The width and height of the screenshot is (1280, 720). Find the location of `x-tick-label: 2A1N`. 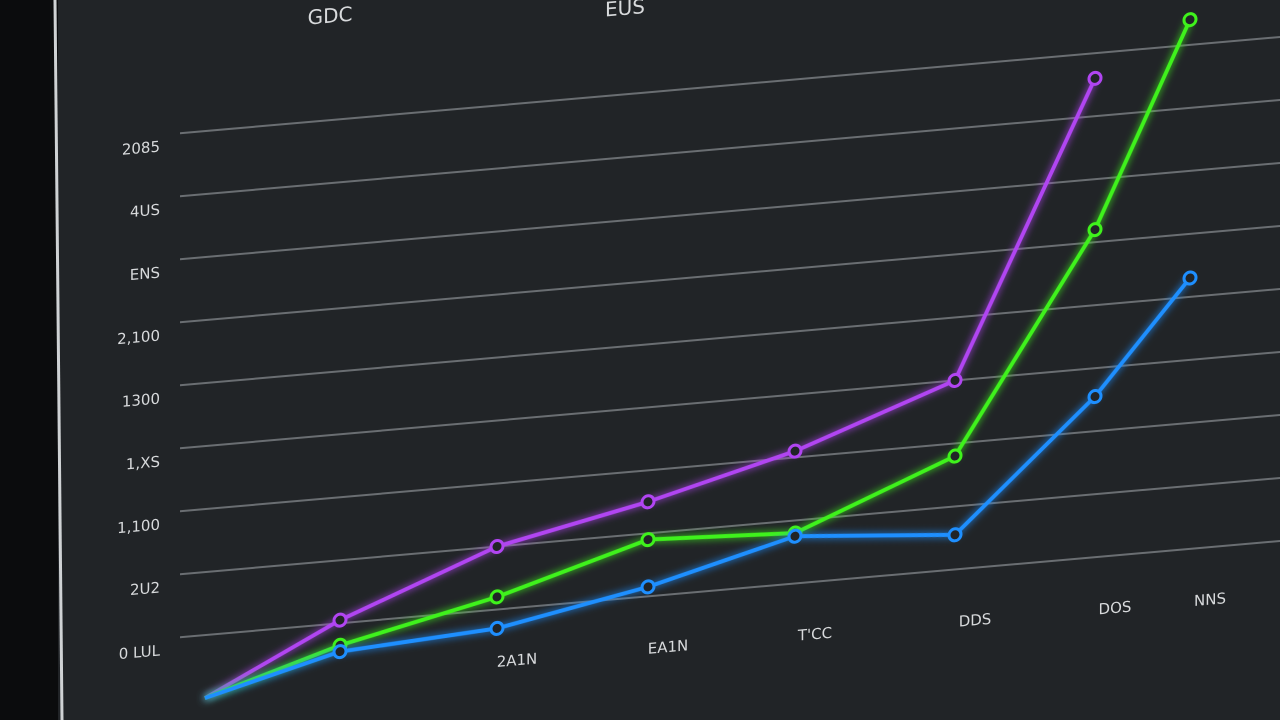

x-tick-label: 2A1N is located at coordinates (517, 661).